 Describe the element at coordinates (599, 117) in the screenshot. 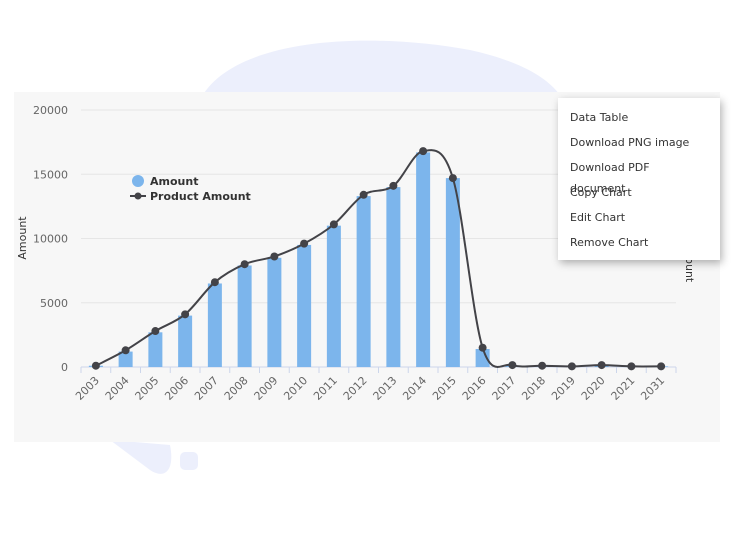

I see `menu-item: Data Table` at that location.